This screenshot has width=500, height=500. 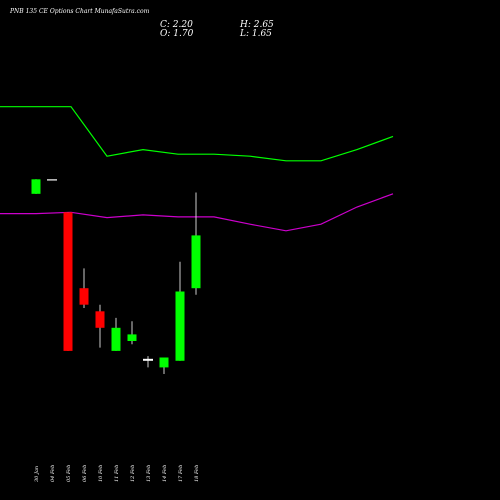 What do you see at coordinates (197, 134) in the screenshot?
I see `upper-band-line` at bounding box center [197, 134].